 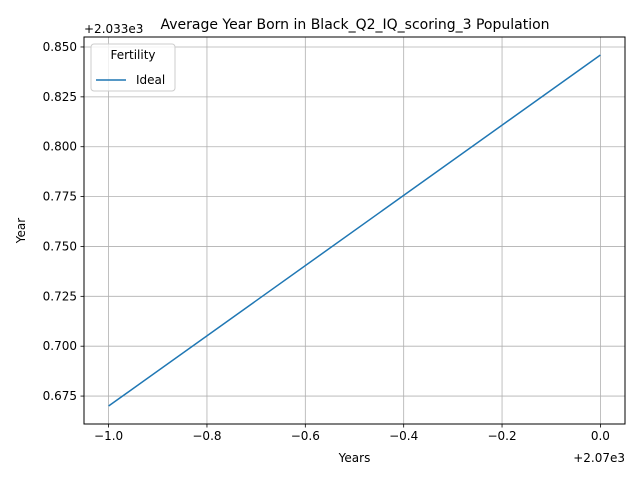 I want to click on y-offset-label: +2.033e3, so click(x=113, y=29).